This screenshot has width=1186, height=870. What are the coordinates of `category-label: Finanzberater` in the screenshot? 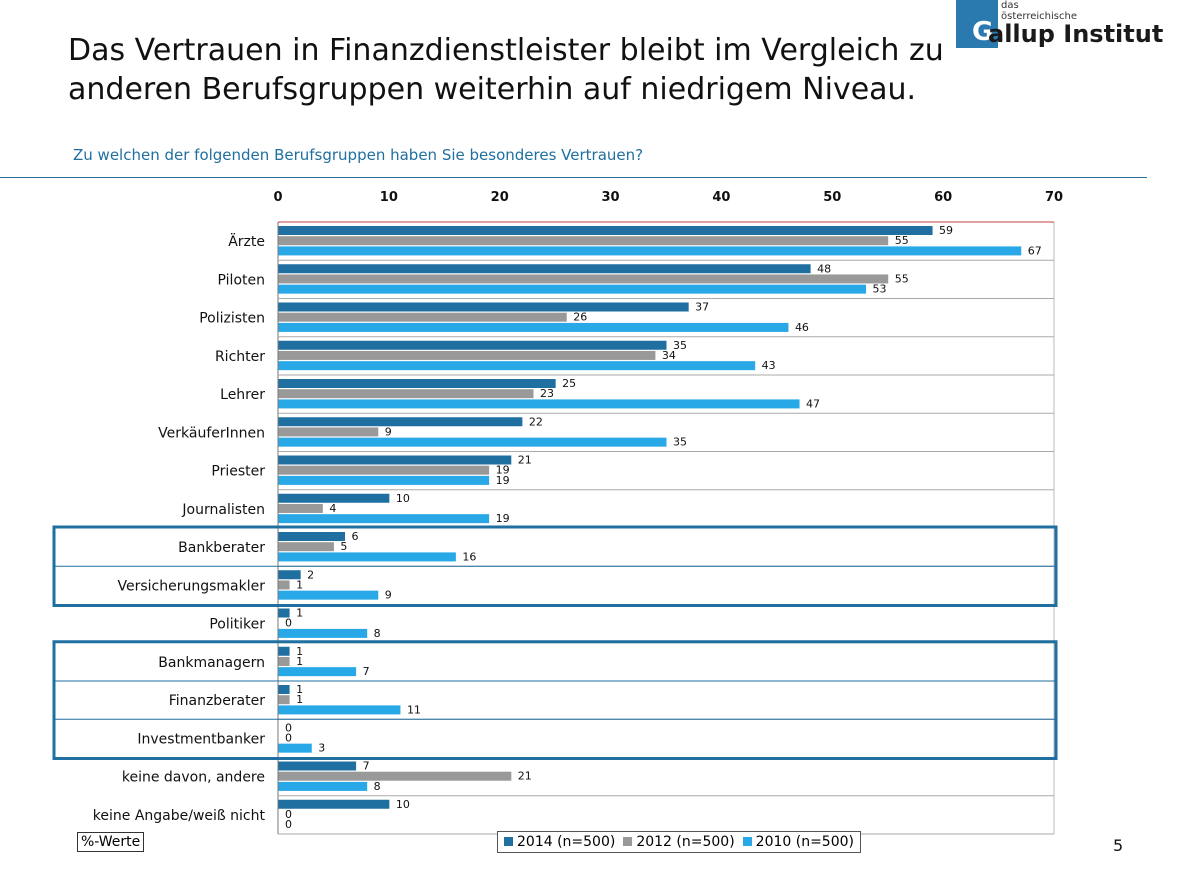 It's located at (217, 701).